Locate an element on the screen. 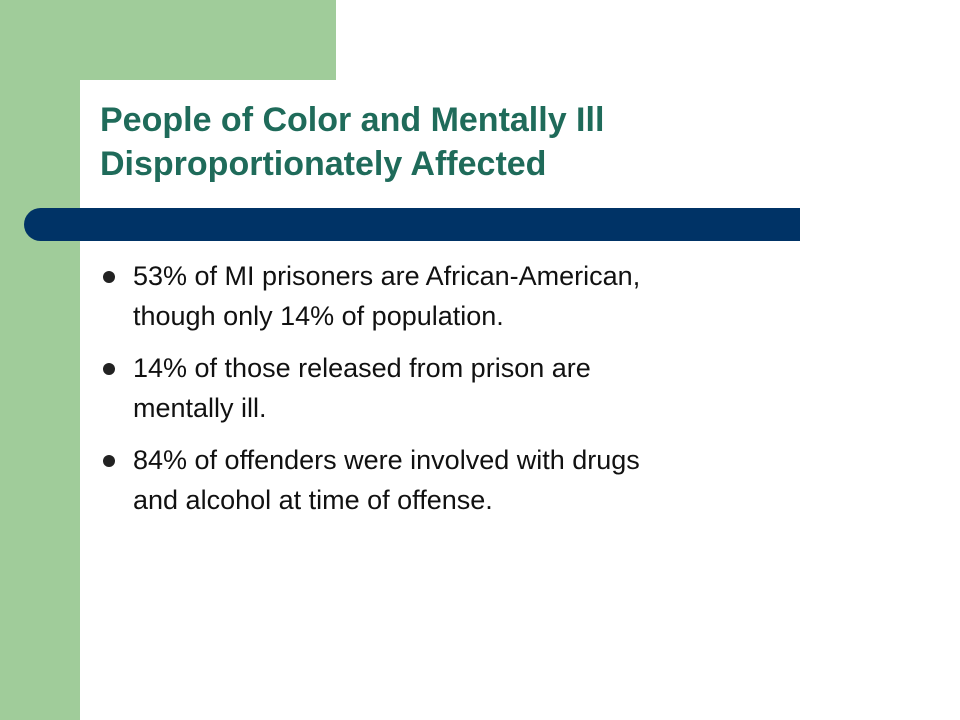 This screenshot has height=720, width=960. bullet-text-line: and alcohol at time of offense. is located at coordinates (313, 500).